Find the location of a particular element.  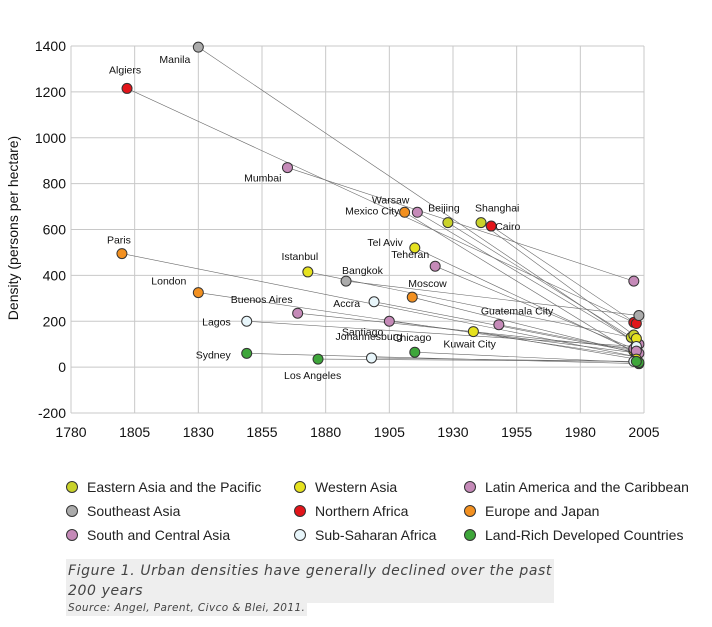

city-label: Moscow is located at coordinates (427, 284).